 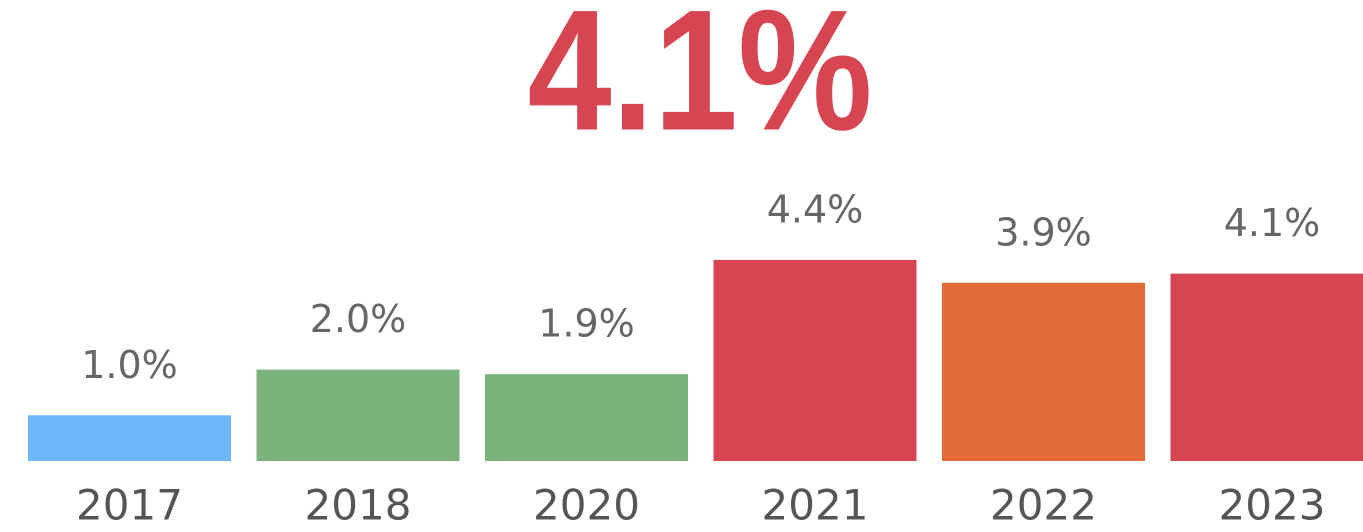 What do you see at coordinates (1043, 505) in the screenshot?
I see `x-tick-label: 2022` at bounding box center [1043, 505].